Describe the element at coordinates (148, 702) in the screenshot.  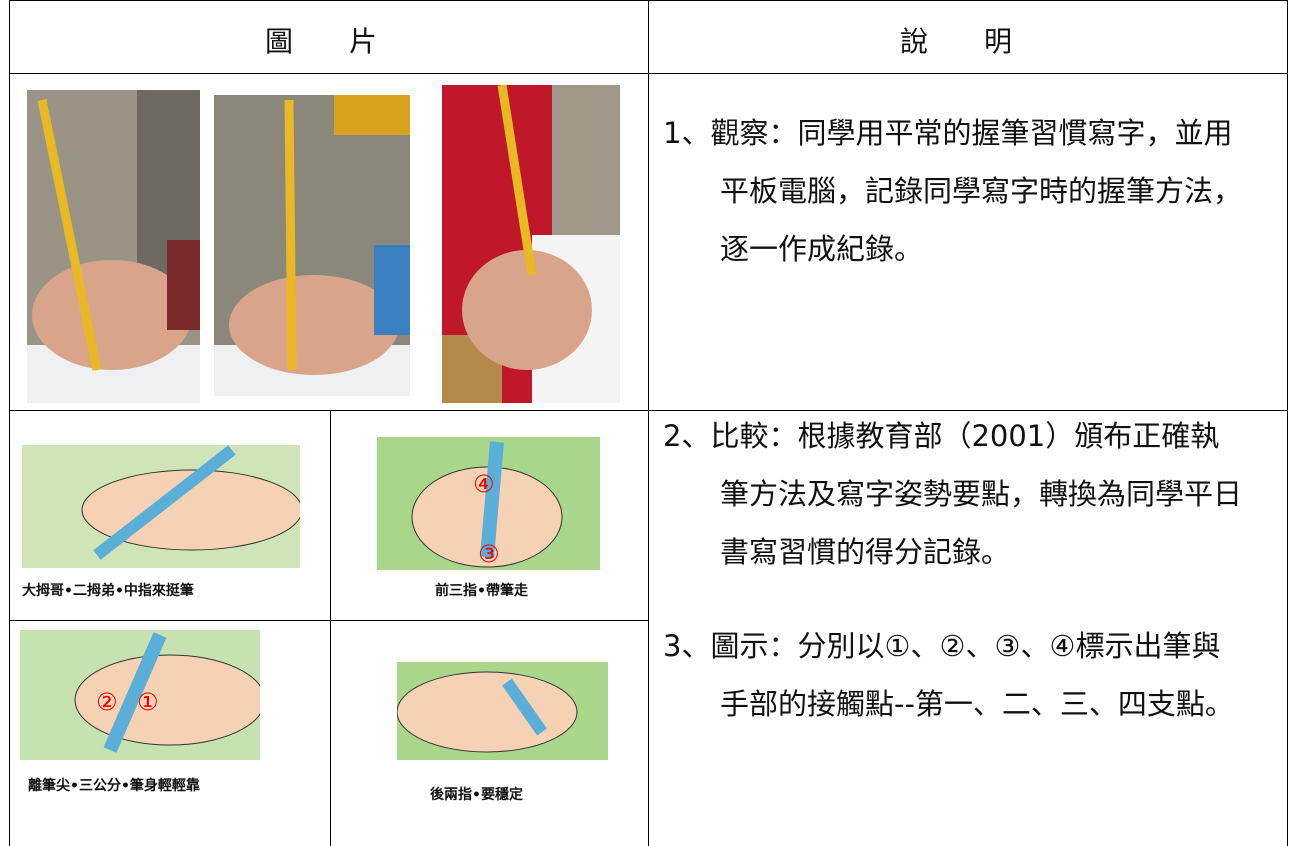
I see `marker: ①` at that location.